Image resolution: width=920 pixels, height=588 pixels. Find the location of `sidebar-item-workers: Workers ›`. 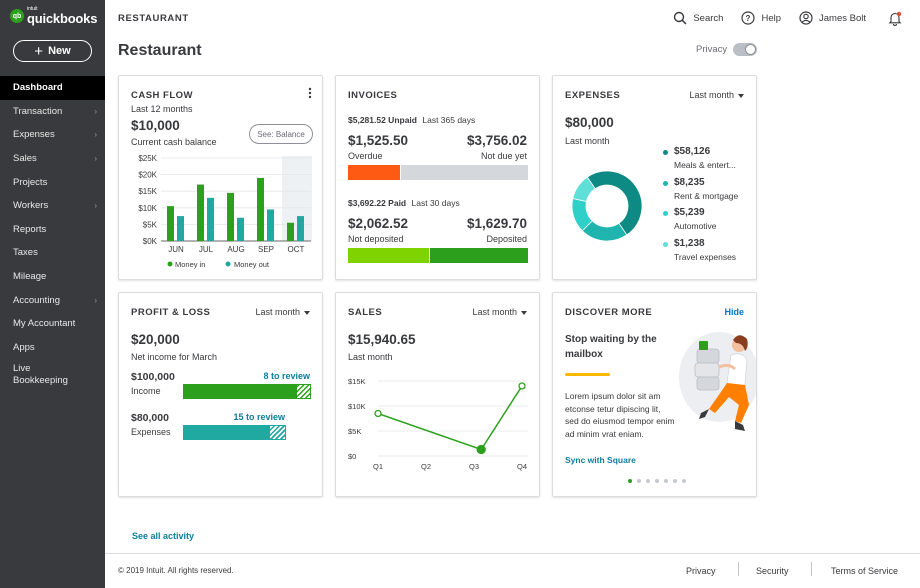

sidebar-item-workers: Workers › is located at coordinates (52, 206).